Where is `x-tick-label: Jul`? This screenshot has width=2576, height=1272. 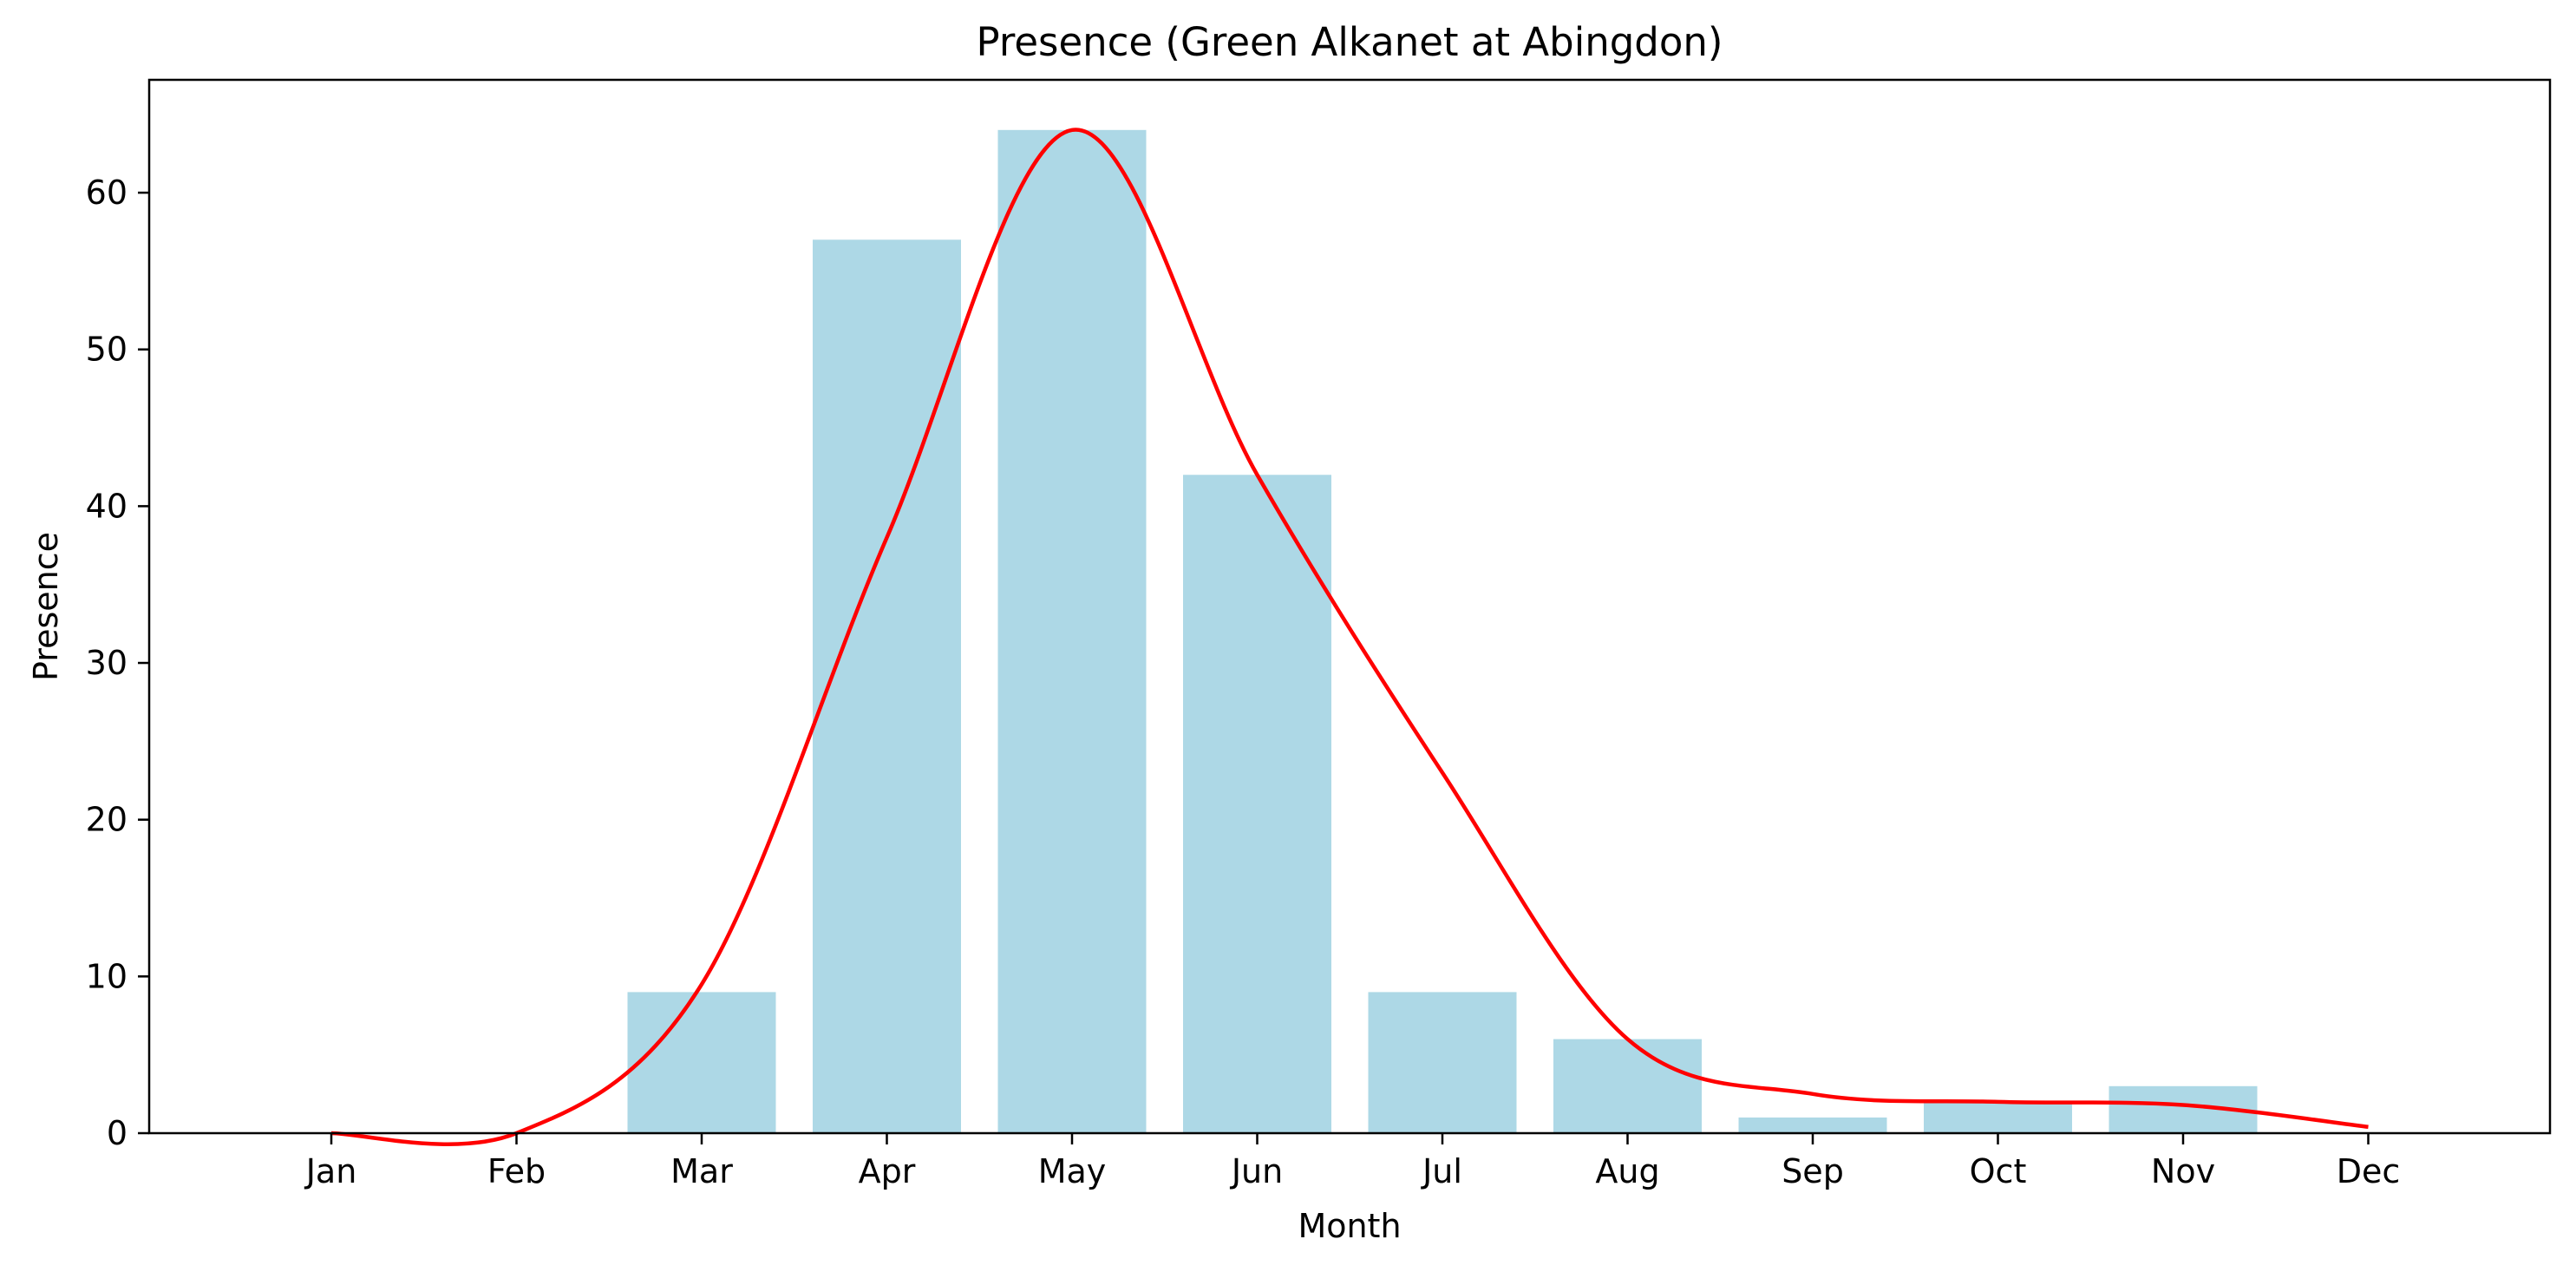 x-tick-label: Jul is located at coordinates (1441, 1171).